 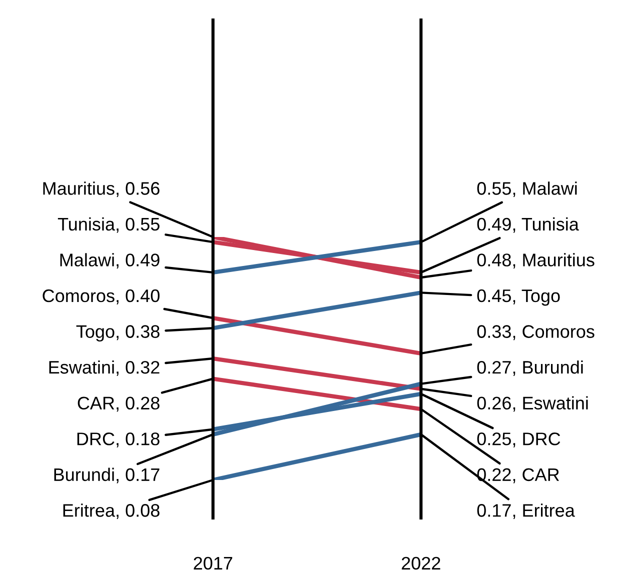 What do you see at coordinates (118, 333) in the screenshot?
I see `data-label: Togo, 0.38` at bounding box center [118, 333].